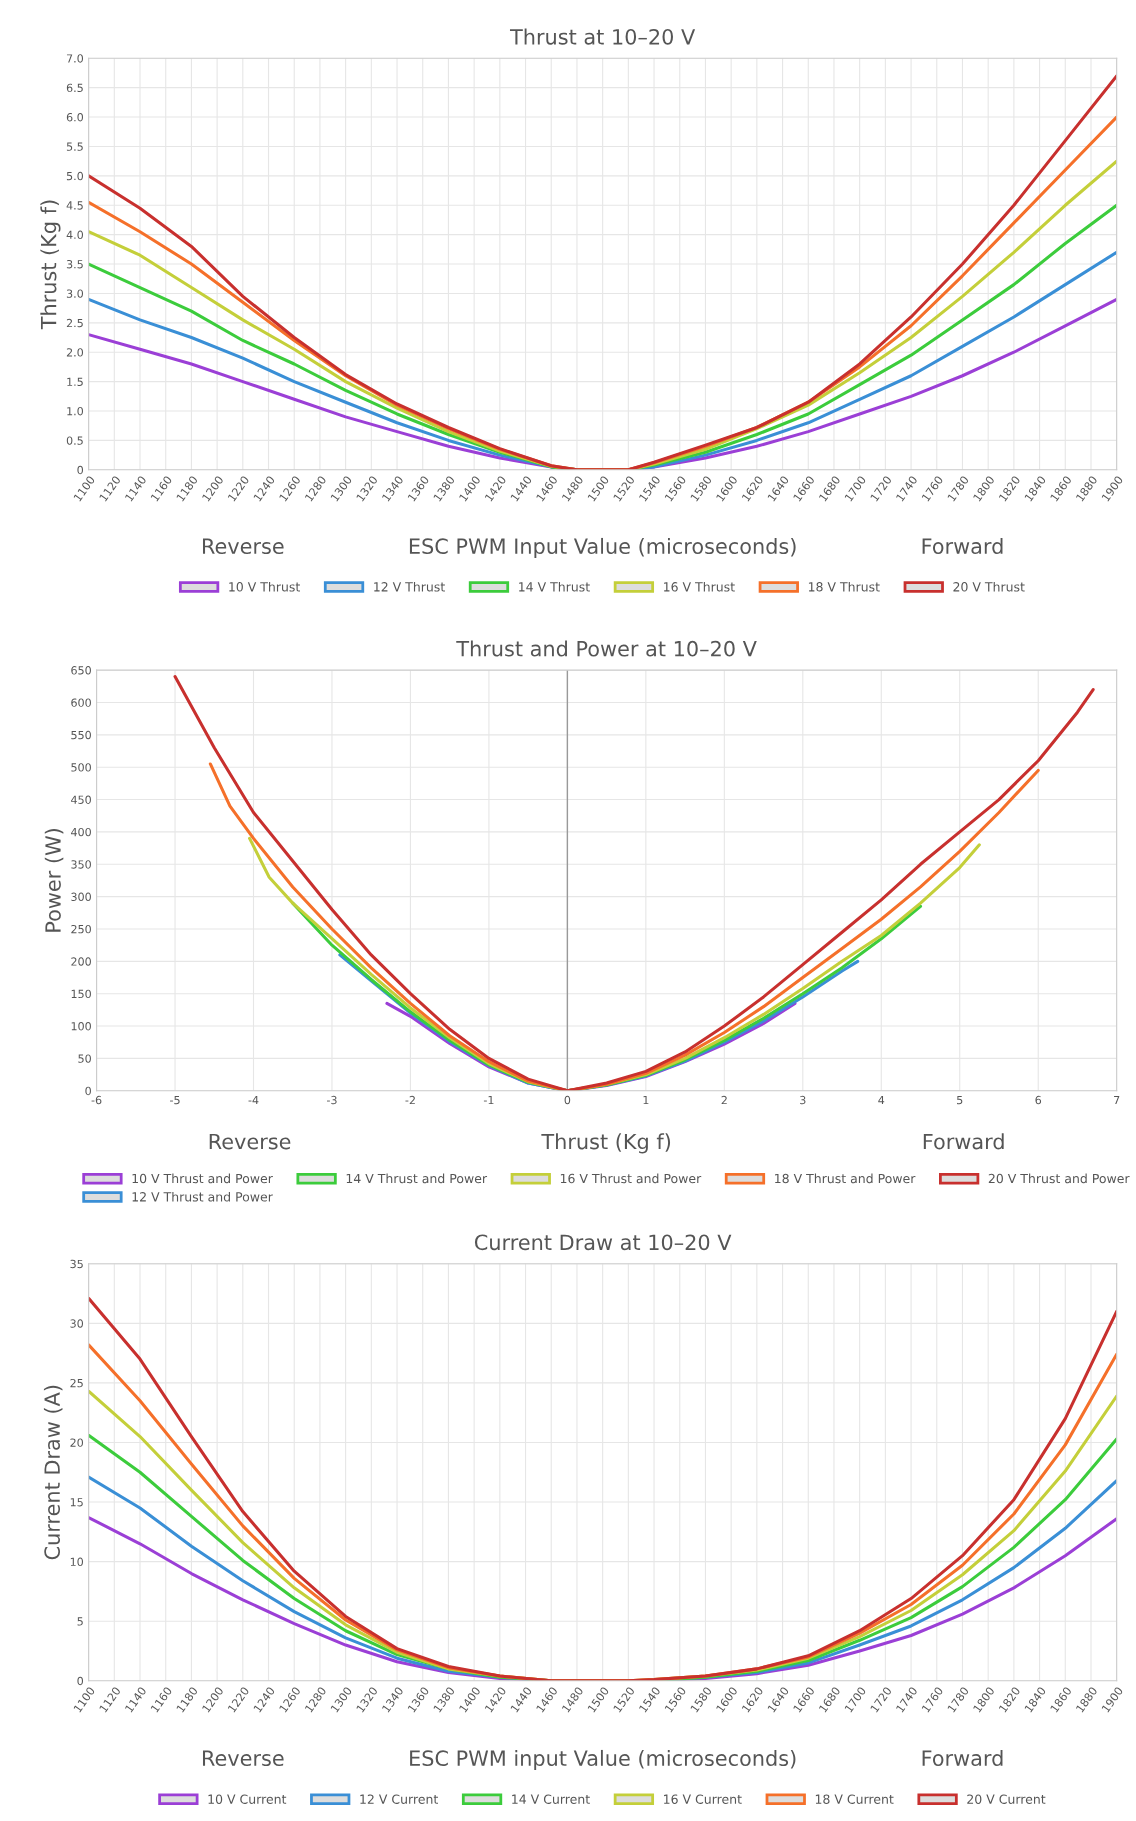 The width and height of the screenshot is (1136, 1821). I want to click on y-tick-label: 4.5, so click(74, 205).